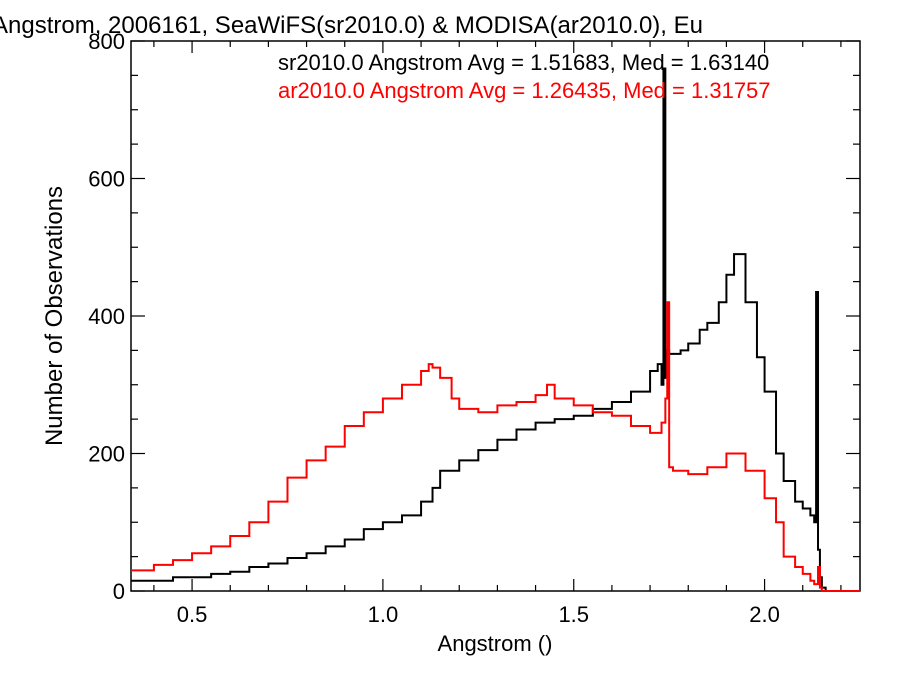  What do you see at coordinates (764, 614) in the screenshot?
I see `x-tick-label: 2.0` at bounding box center [764, 614].